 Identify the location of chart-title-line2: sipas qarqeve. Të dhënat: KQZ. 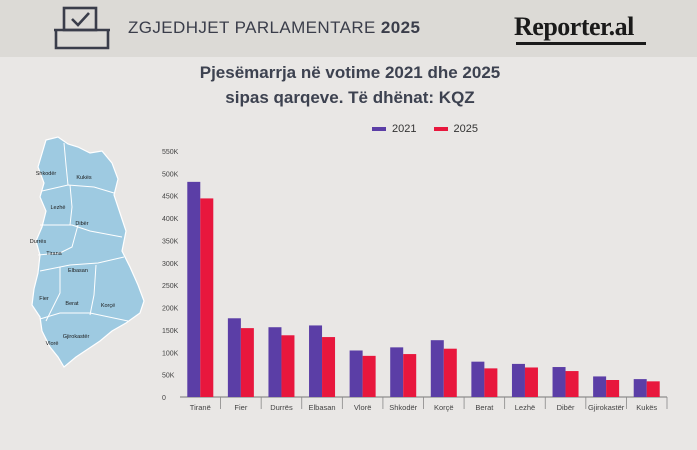
(350, 97).